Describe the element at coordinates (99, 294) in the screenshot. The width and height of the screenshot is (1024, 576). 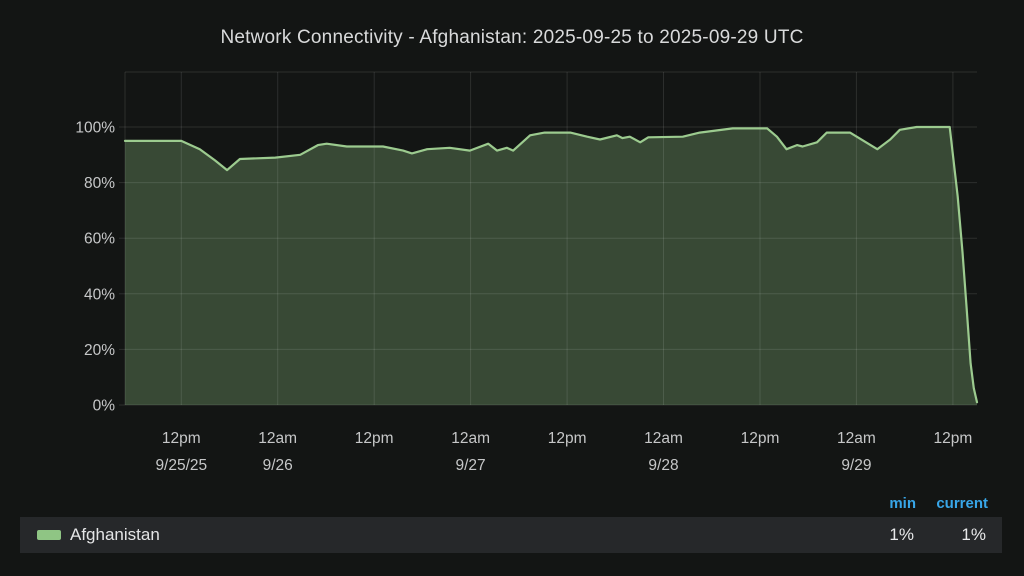
I see `y-tick-label-40: 40%` at that location.